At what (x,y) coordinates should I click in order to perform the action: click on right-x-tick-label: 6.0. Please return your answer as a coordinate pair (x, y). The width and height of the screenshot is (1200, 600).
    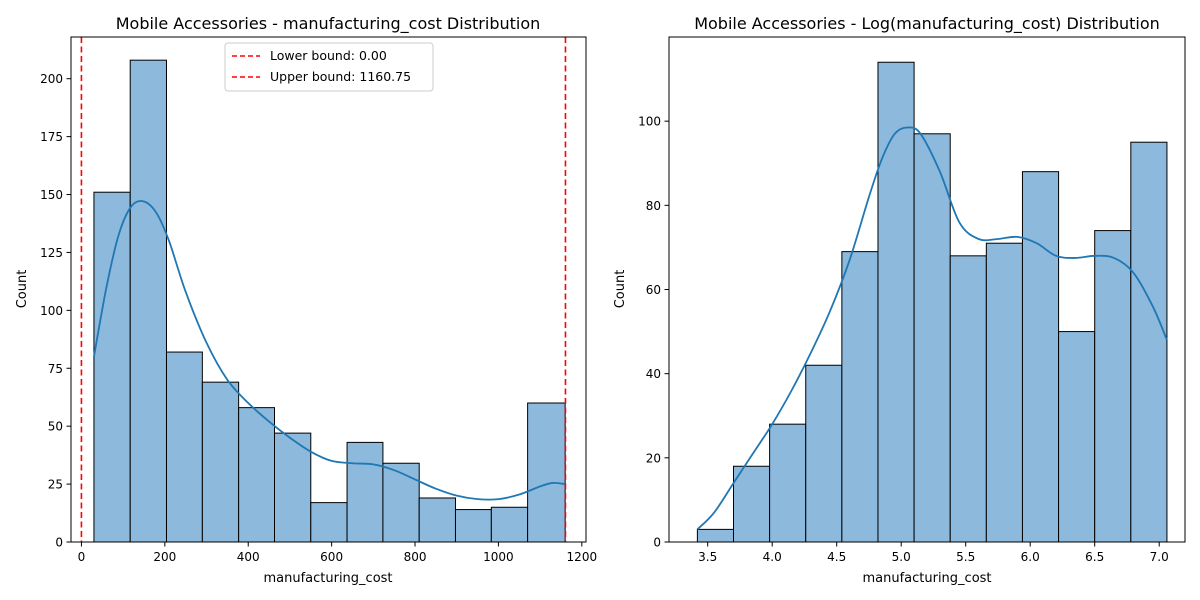
    Looking at the image, I should click on (1030, 557).